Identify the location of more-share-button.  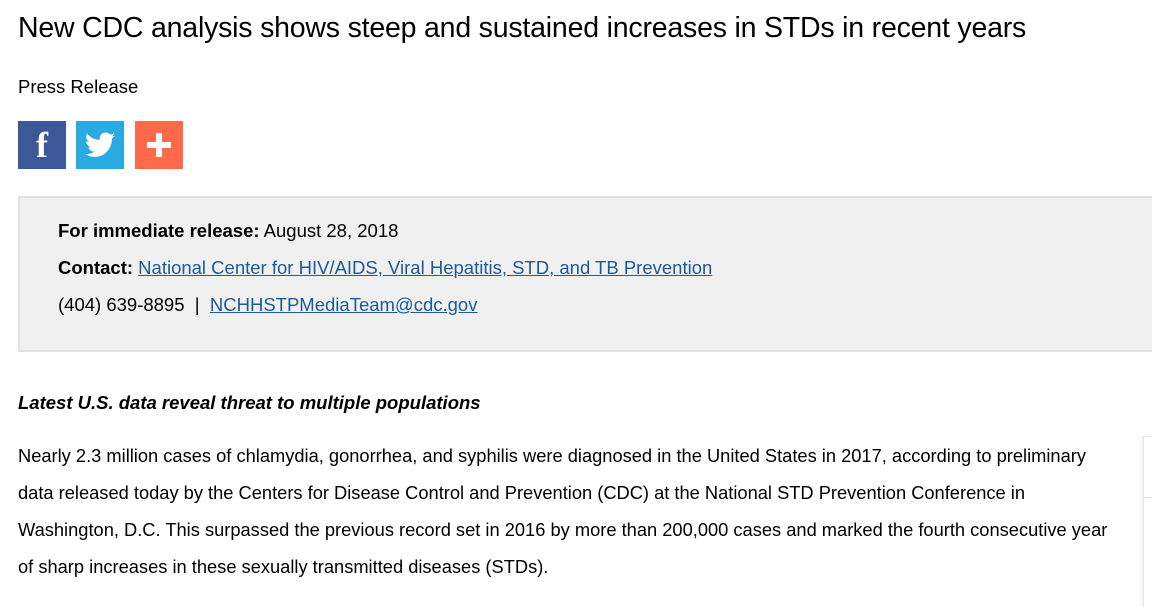
(159, 145).